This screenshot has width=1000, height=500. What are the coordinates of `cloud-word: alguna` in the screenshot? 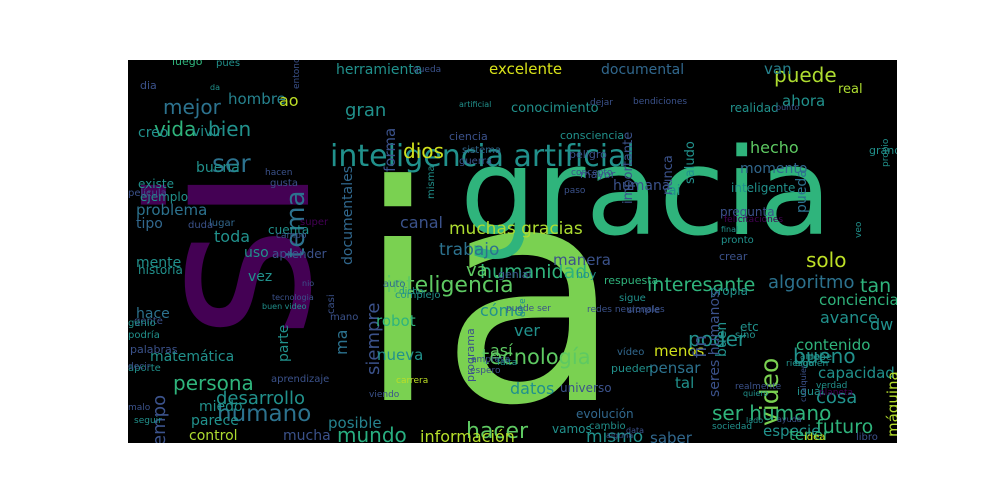 It's located at (619, 435).